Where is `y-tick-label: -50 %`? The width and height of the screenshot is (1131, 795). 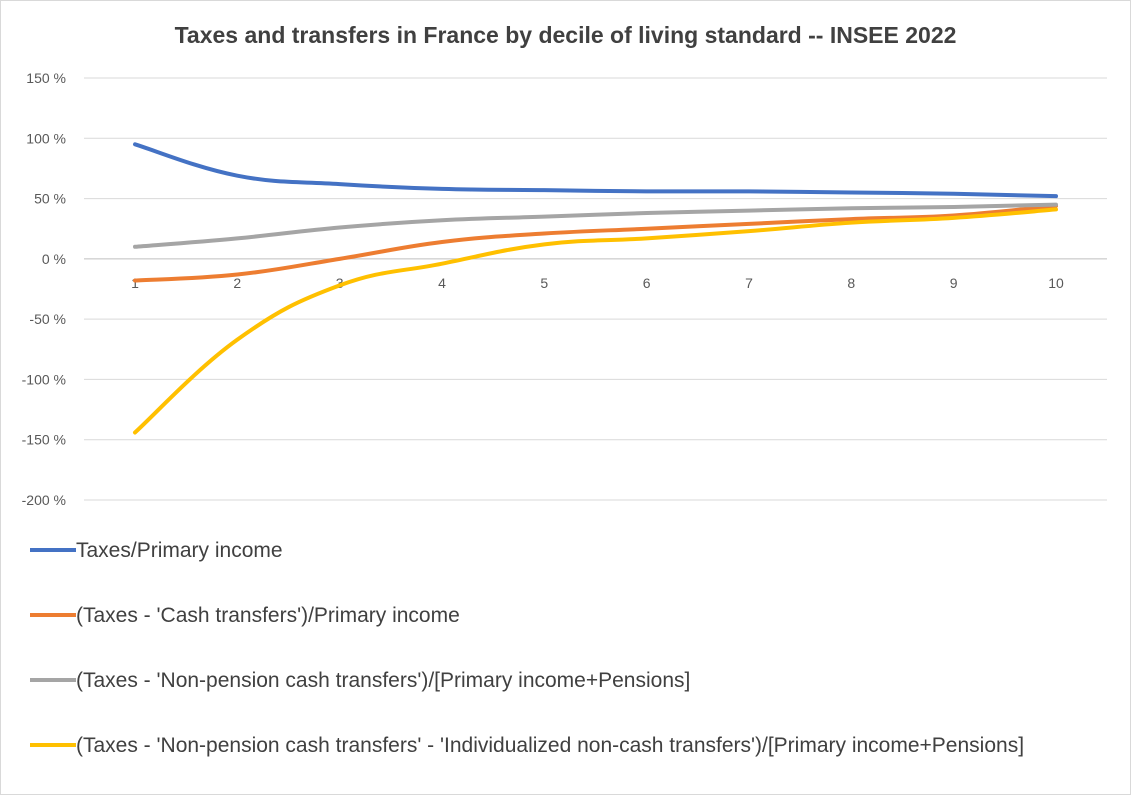 y-tick-label: -50 % is located at coordinates (47, 319).